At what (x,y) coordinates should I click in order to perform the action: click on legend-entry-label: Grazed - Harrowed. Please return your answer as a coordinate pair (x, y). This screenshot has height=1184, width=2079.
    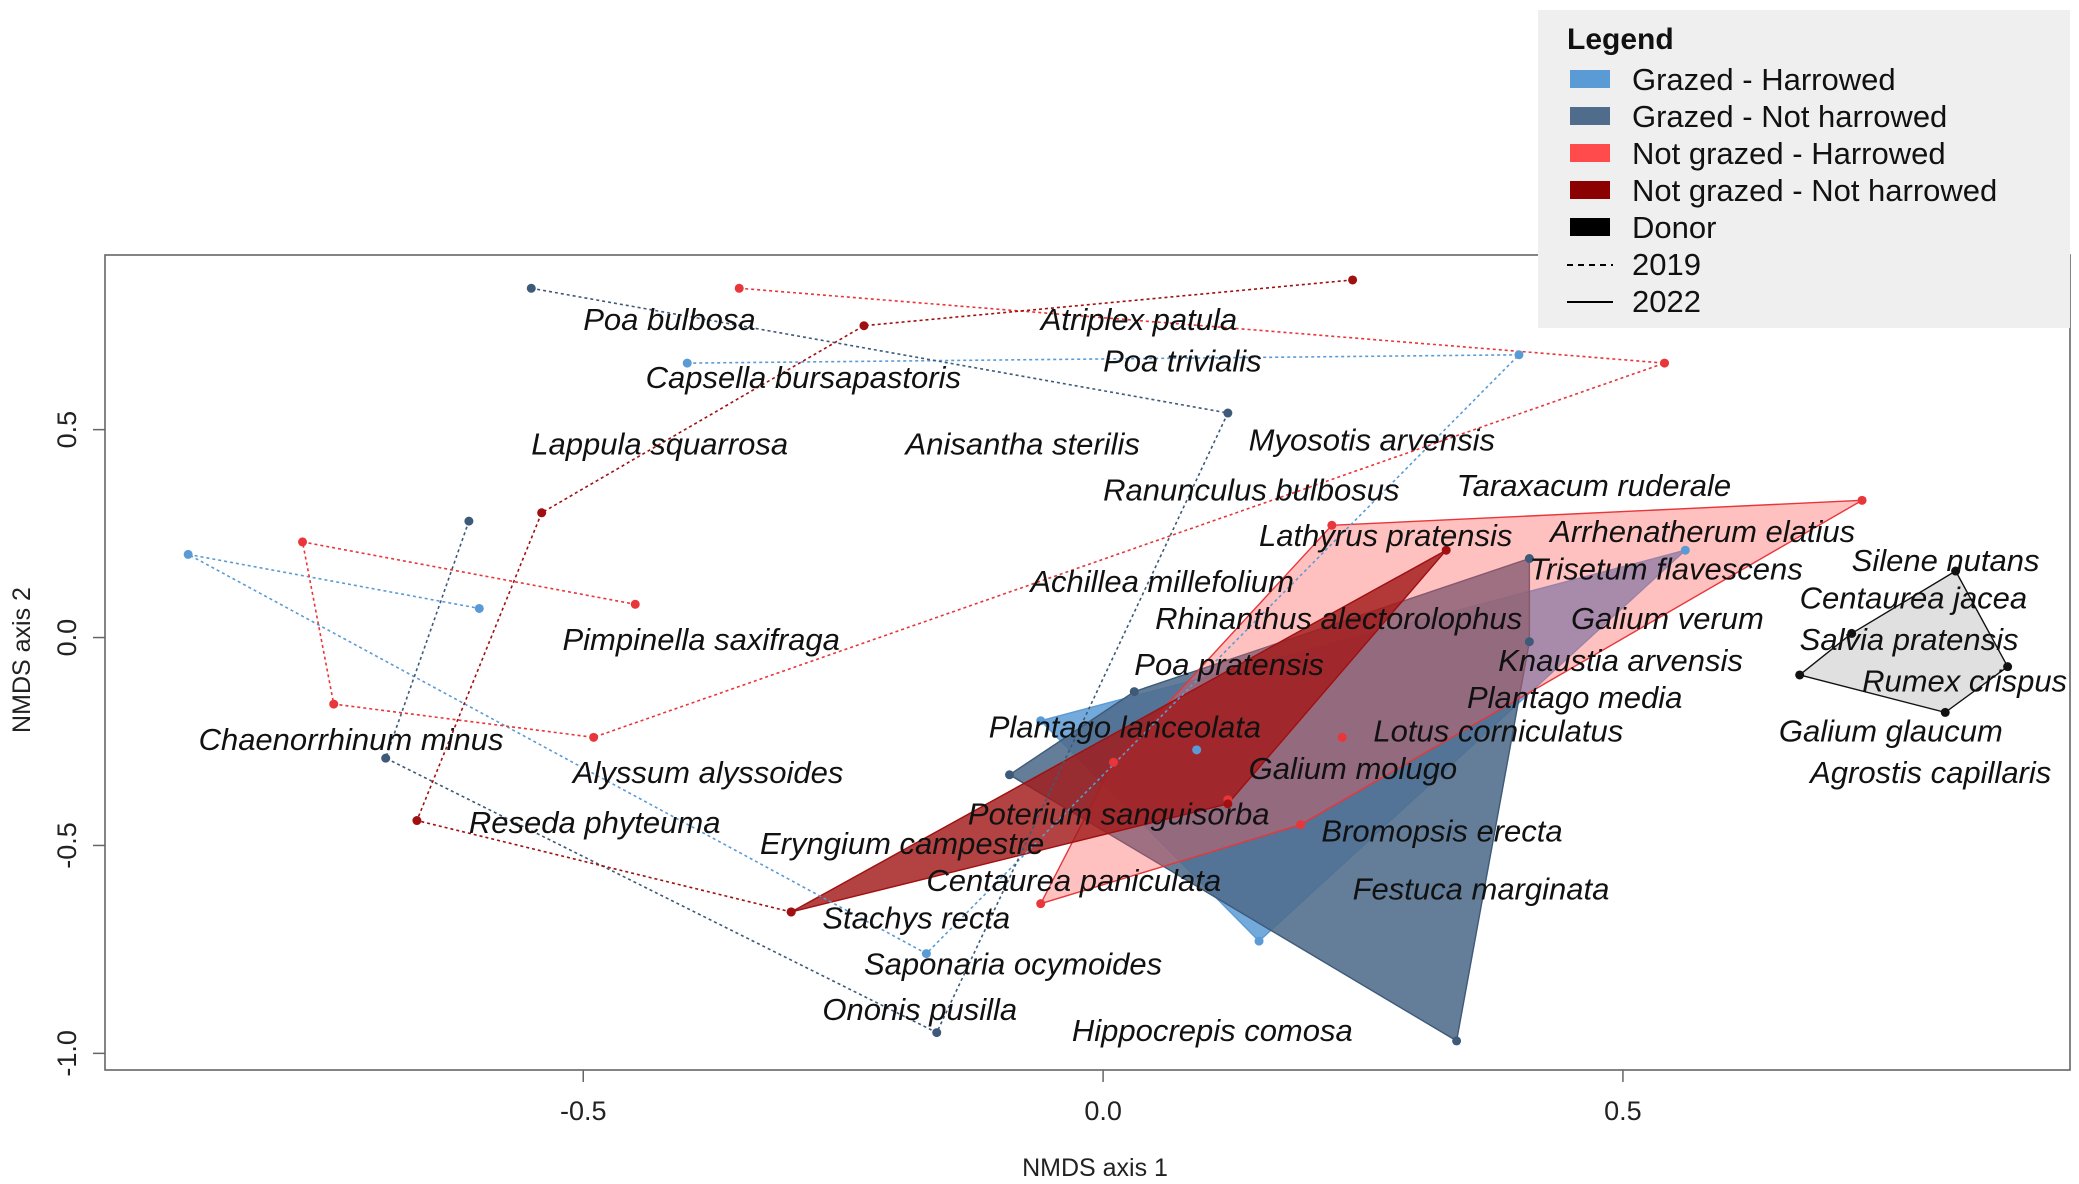
    Looking at the image, I should click on (1764, 79).